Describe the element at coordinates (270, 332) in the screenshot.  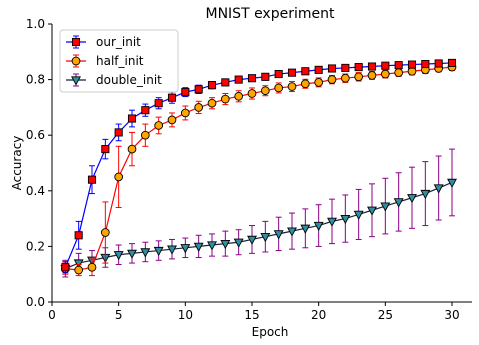
I see `x-axis-title: Epoch` at that location.